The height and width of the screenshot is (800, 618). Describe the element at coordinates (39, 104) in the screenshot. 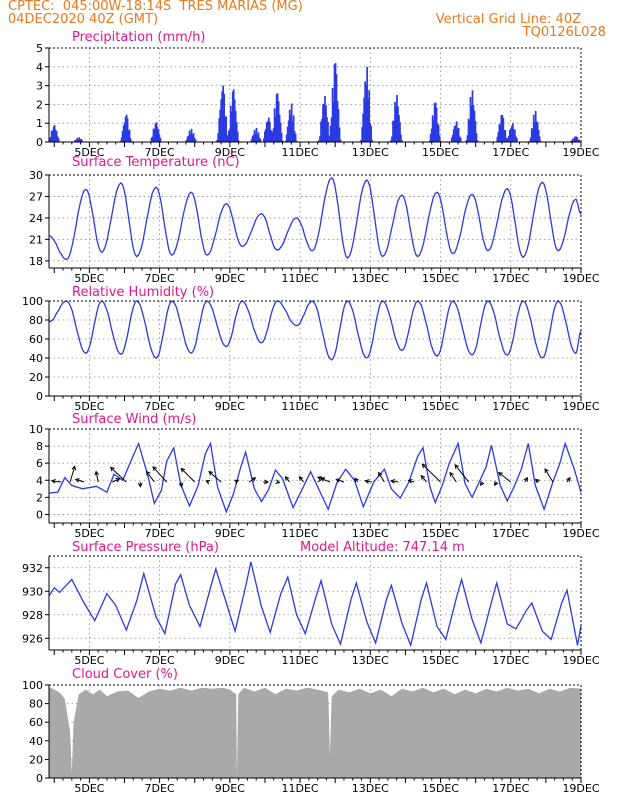

I see `y-tick-label: 2` at that location.